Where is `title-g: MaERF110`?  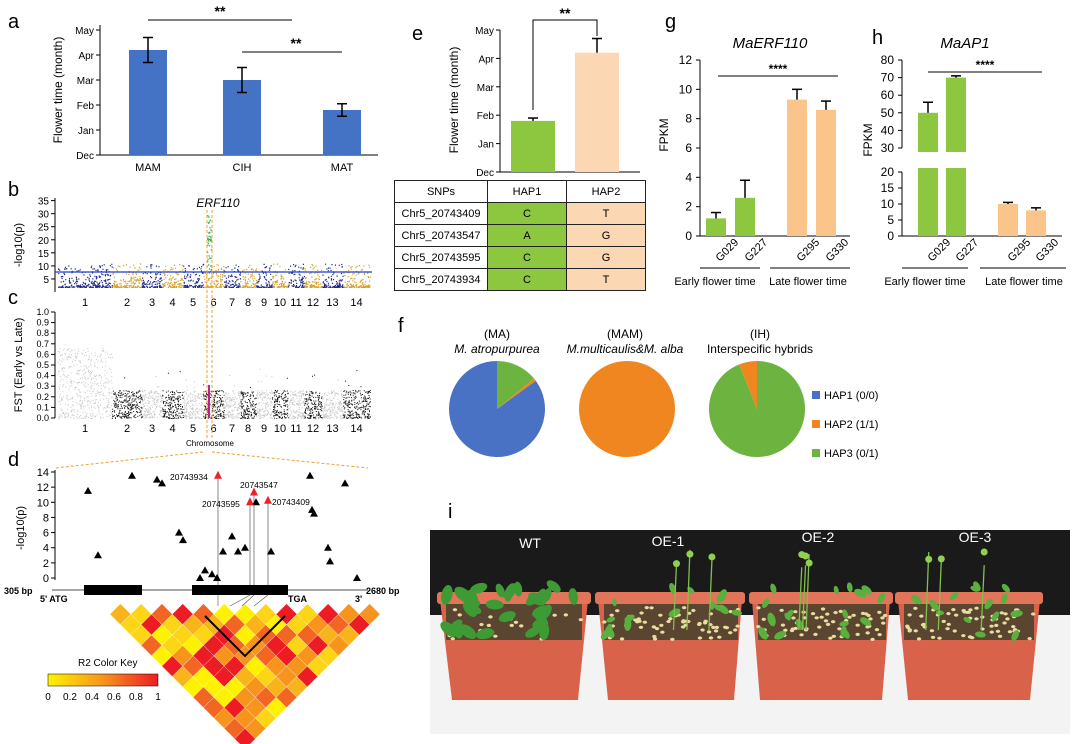
title-g: MaERF110 is located at coordinates (770, 43).